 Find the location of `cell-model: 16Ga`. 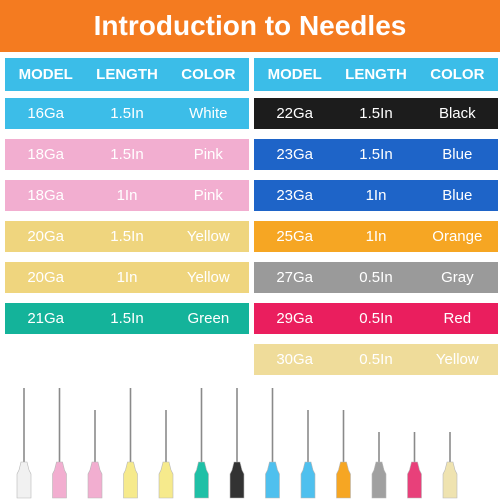

cell-model: 16Ga is located at coordinates (46, 113).